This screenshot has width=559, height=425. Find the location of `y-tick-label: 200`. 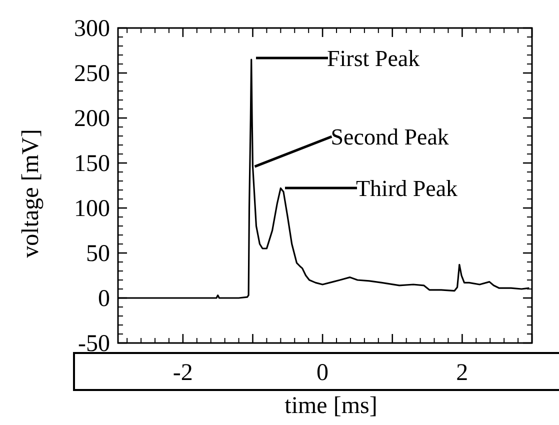

y-tick-label: 200 is located at coordinates (92, 119).